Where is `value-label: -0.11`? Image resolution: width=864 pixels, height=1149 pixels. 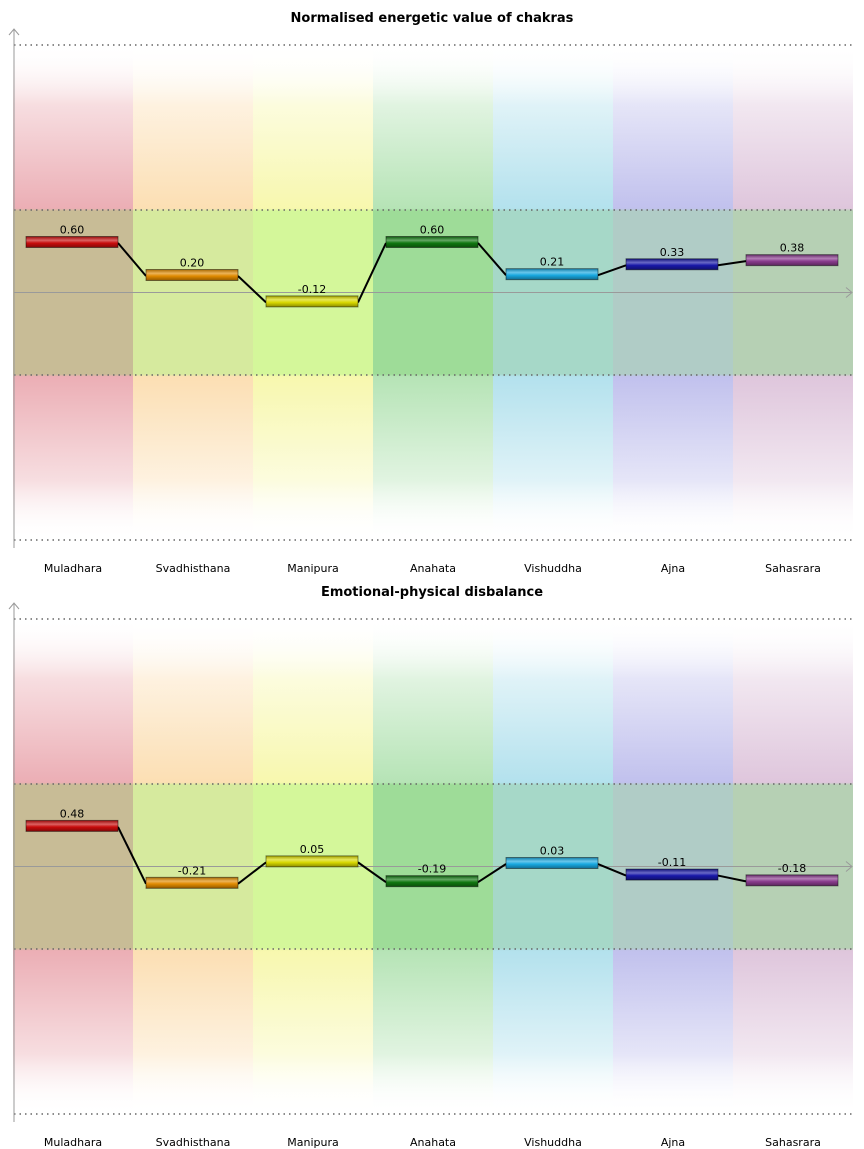 value-label: -0.11 is located at coordinates (672, 862).